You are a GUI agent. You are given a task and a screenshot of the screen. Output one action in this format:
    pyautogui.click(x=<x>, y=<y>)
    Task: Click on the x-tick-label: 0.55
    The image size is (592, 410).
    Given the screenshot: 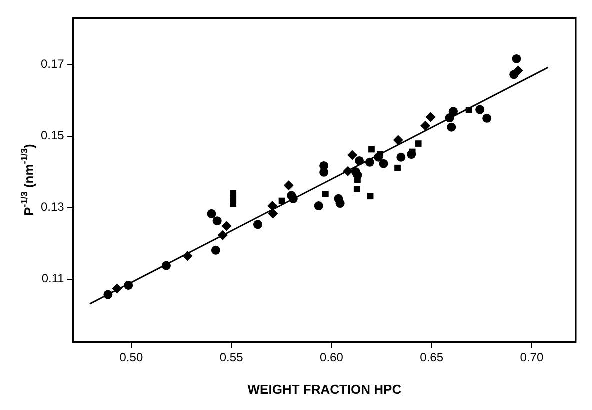 What is the action you would take?
    pyautogui.click(x=232, y=357)
    